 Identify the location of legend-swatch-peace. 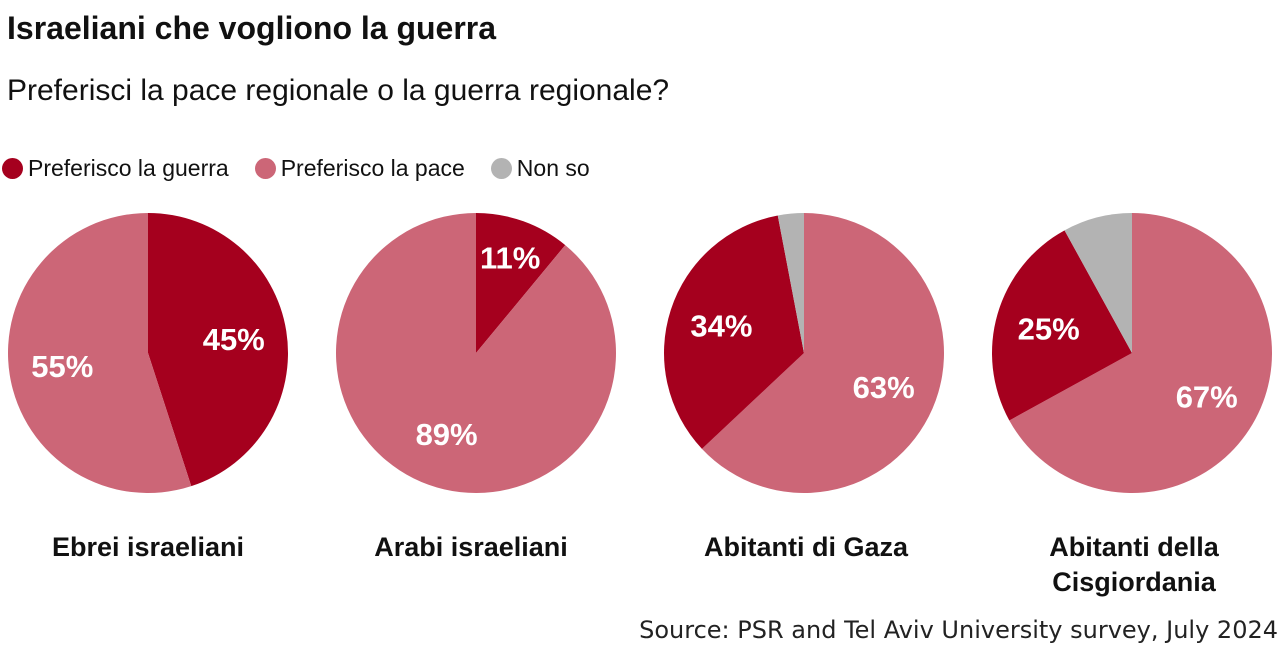
(265, 168).